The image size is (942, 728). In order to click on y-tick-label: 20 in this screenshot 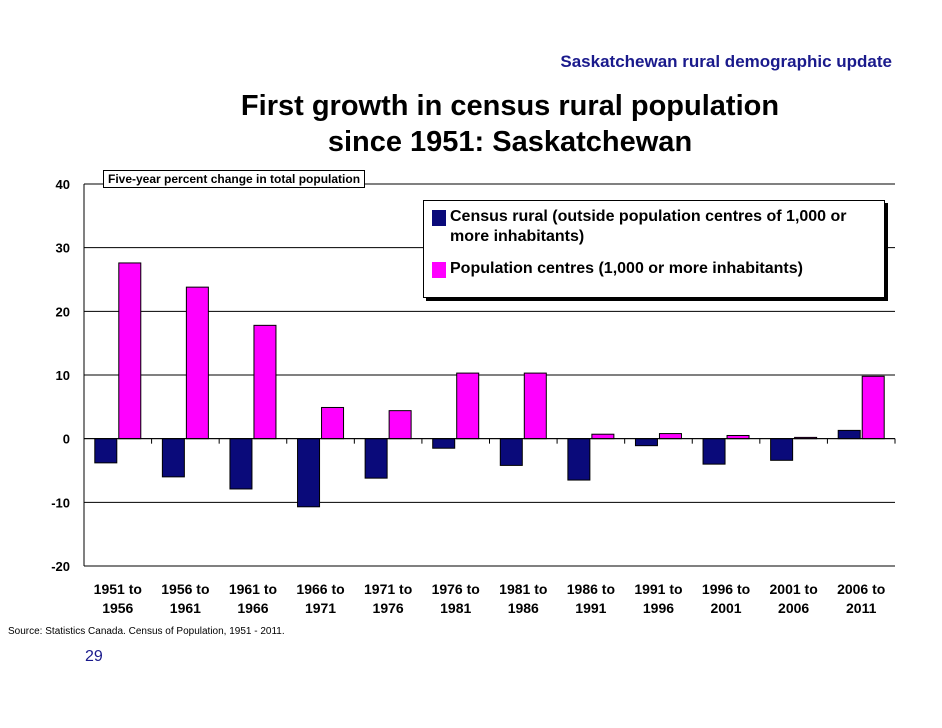, I will do `click(63, 311)`.